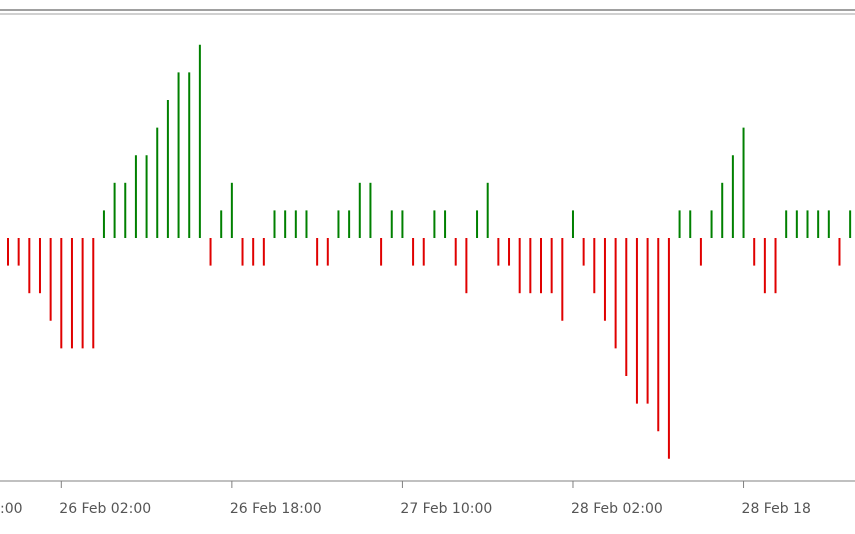 The height and width of the screenshot is (534, 855). Describe the element at coordinates (276, 509) in the screenshot. I see `x-tick-label: 26 Feb 18:00` at that location.